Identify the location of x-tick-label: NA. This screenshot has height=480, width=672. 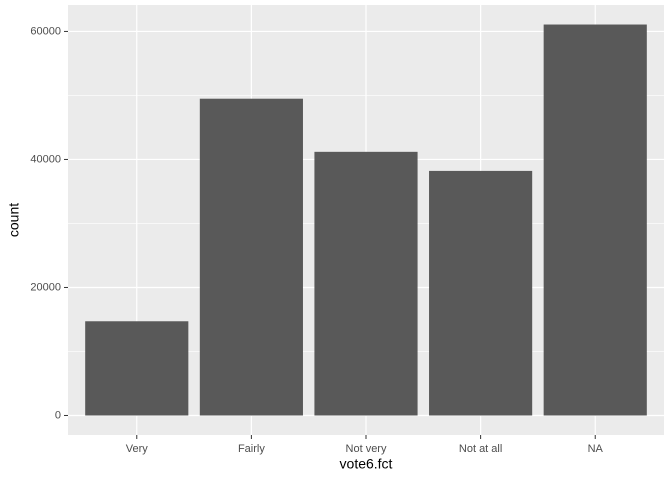
(596, 449).